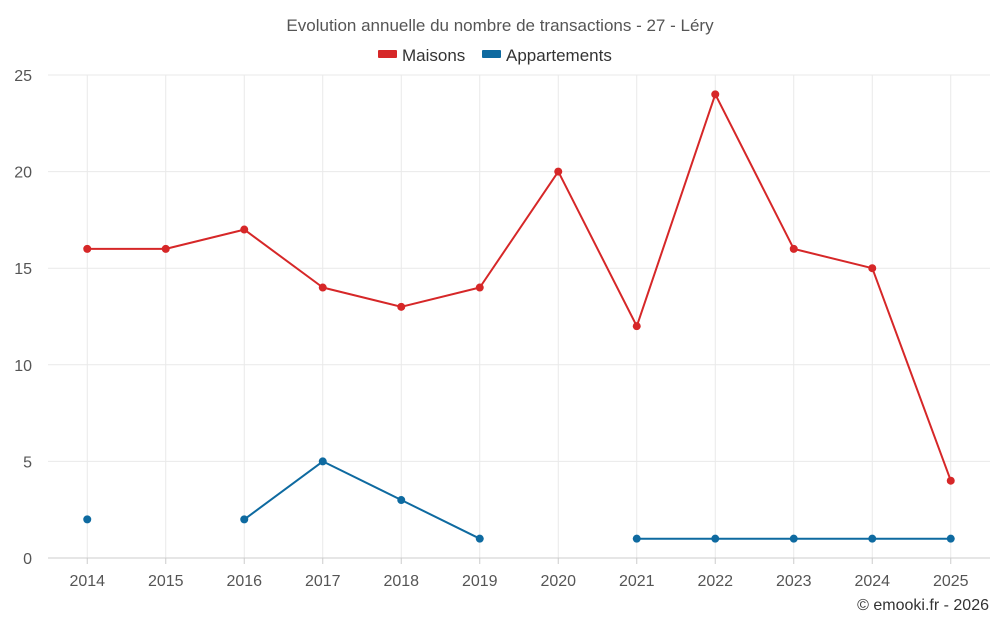 Image resolution: width=1000 pixels, height=625 pixels. Describe the element at coordinates (433, 55) in the screenshot. I see `legend-label-maisons: Maisons` at that location.